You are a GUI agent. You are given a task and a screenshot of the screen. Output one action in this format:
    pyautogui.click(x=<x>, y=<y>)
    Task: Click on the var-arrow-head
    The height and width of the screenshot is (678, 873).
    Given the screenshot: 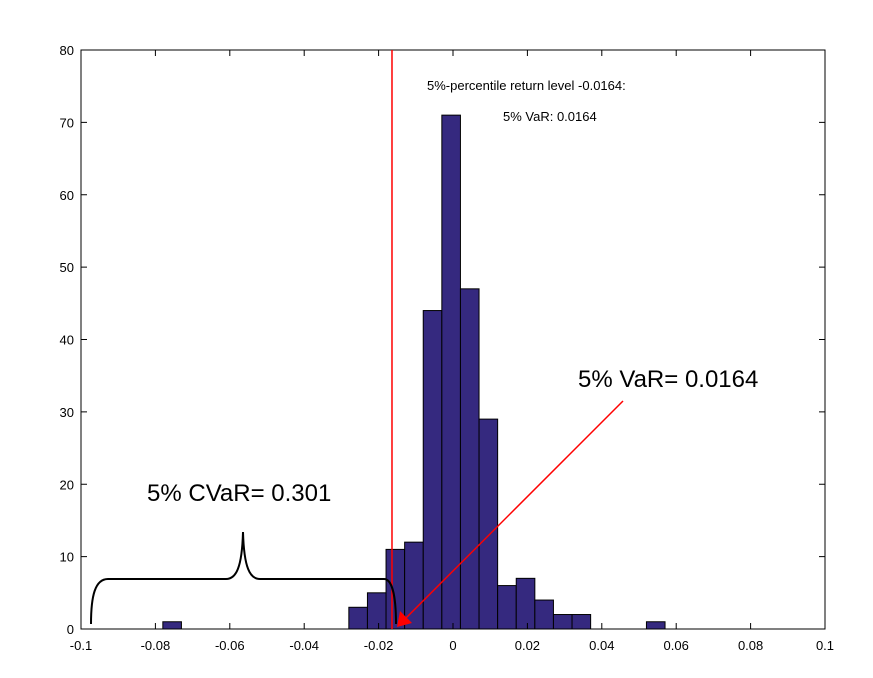 What is the action you would take?
    pyautogui.click(x=404, y=619)
    